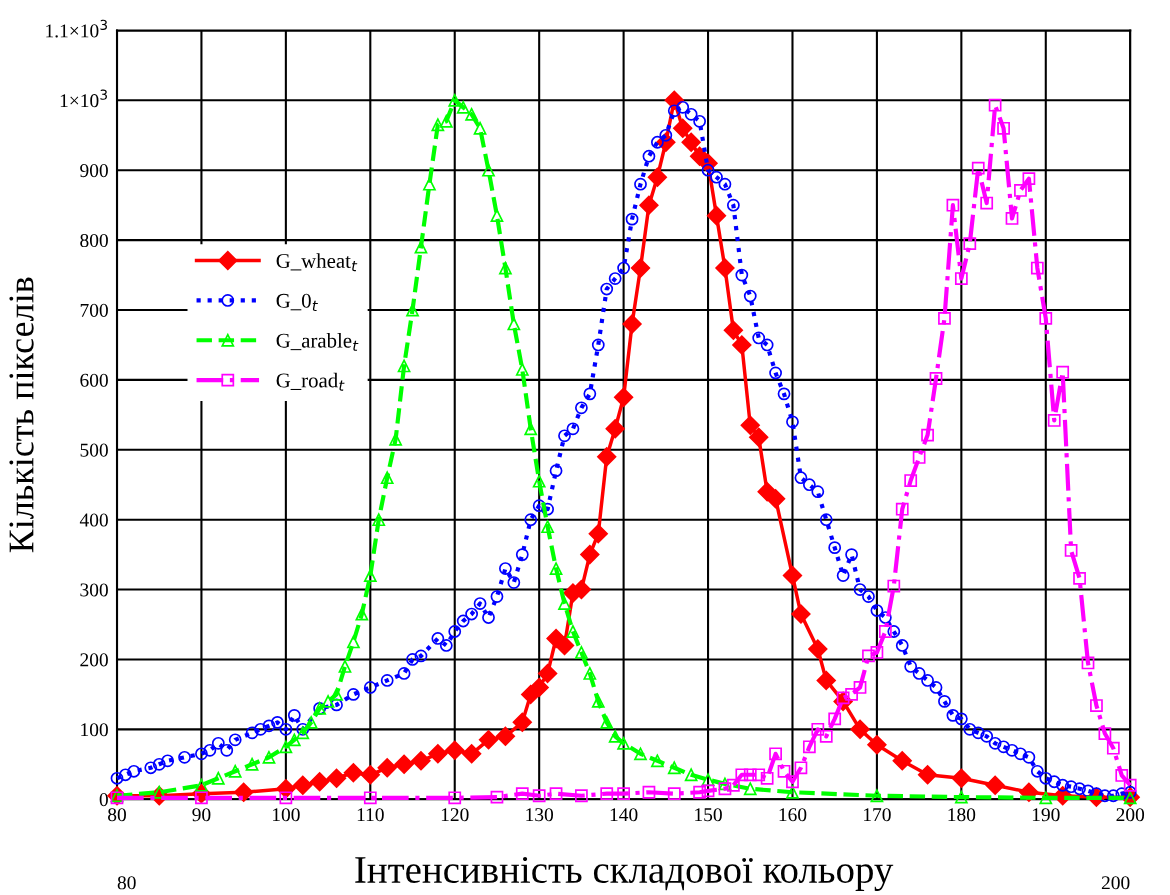 This screenshot has width=1170, height=895. I want to click on y-tick-label: 1.1×10$^{3}$, so click(76, 28).